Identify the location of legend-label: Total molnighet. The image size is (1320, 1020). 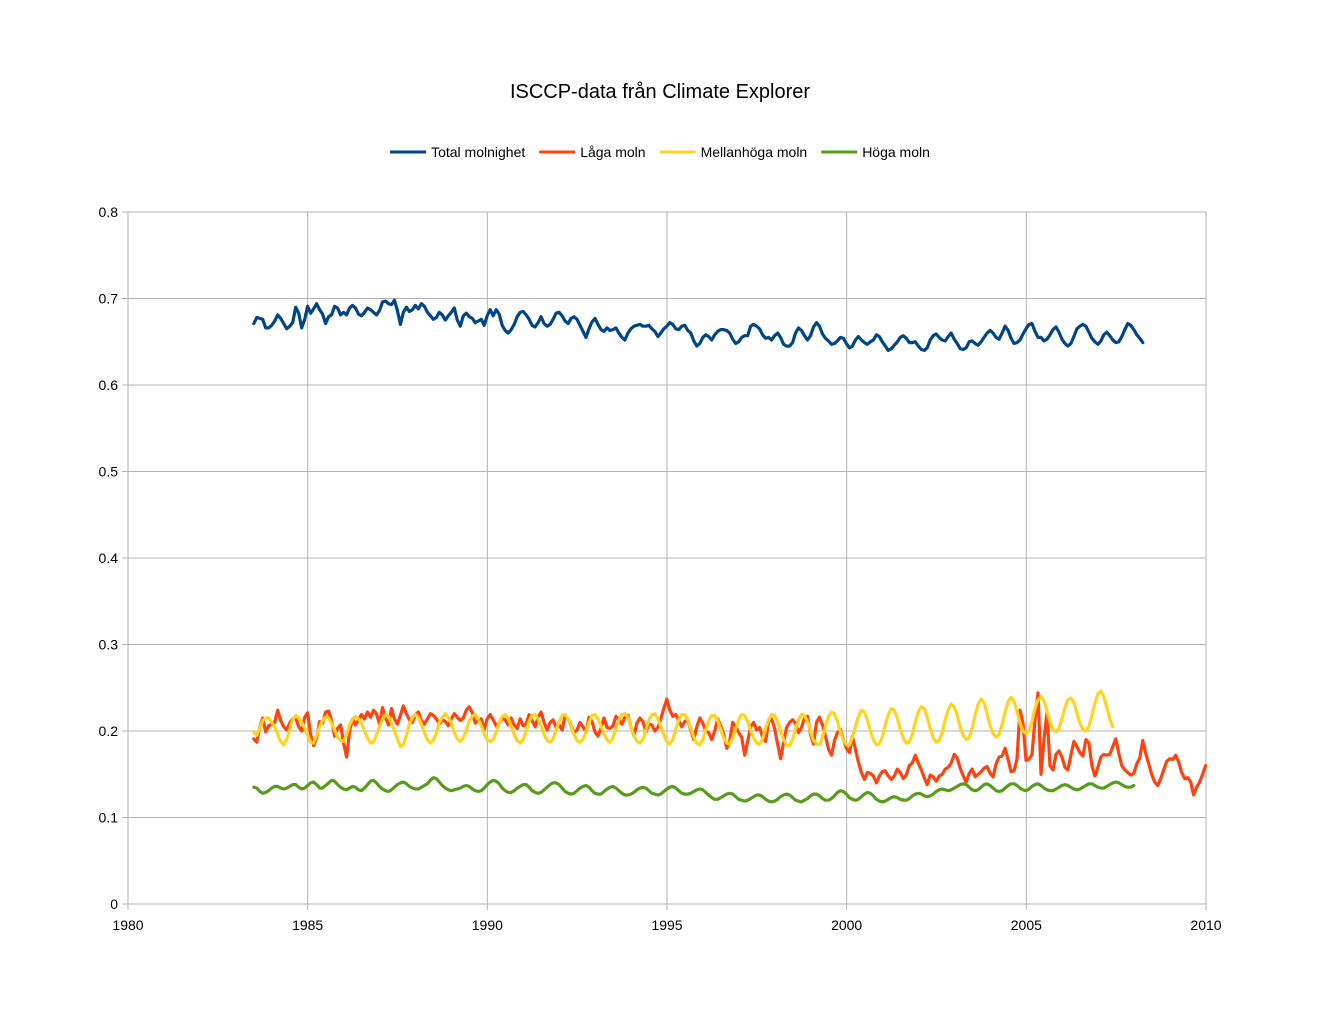
(478, 152).